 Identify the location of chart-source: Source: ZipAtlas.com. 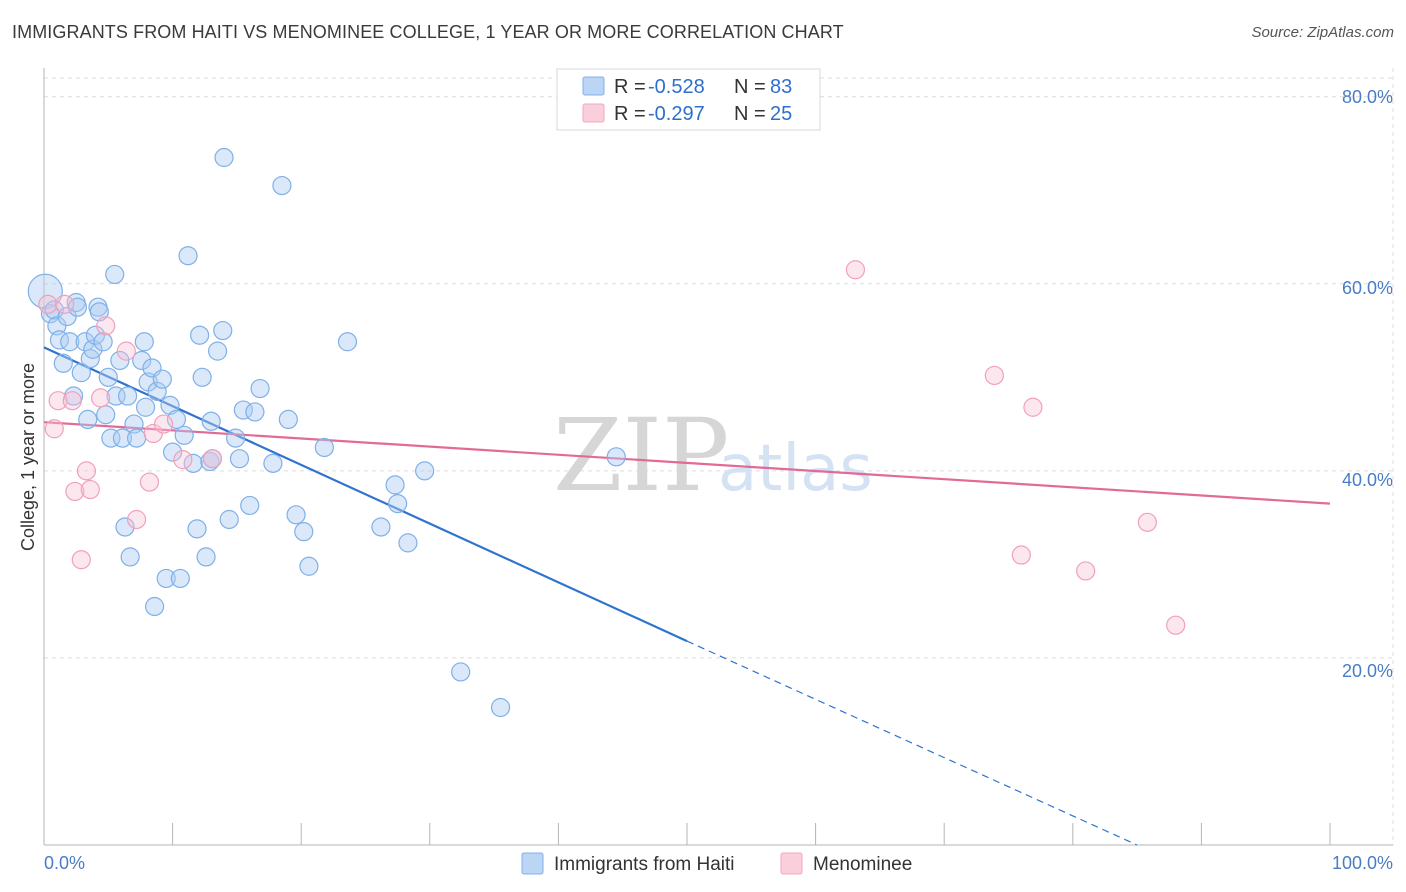
(1322, 32).